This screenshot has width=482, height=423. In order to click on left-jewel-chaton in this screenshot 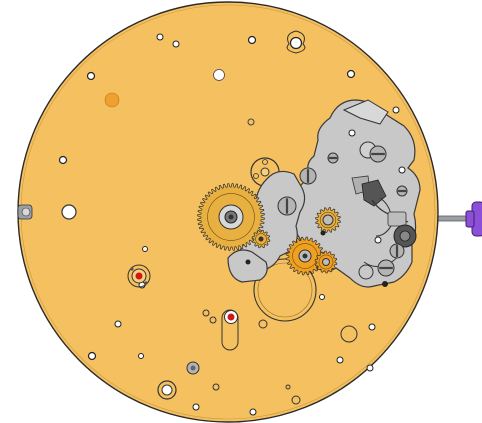, I will do `click(139, 276)`.